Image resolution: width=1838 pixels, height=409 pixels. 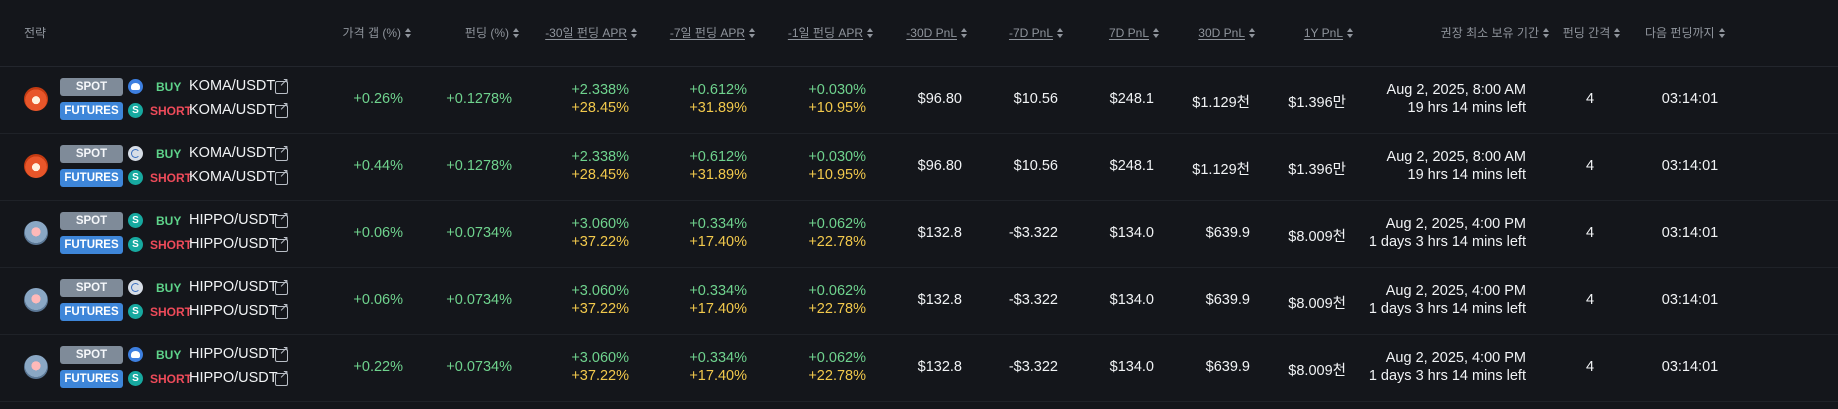 I want to click on pnl-m30d: $96.80, so click(x=939, y=99).